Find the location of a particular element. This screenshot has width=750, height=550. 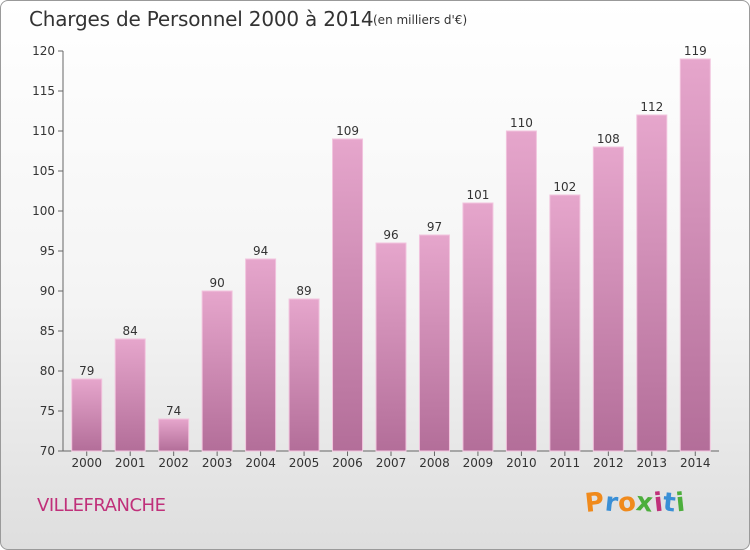

bar-value-label: 90 is located at coordinates (216, 283).